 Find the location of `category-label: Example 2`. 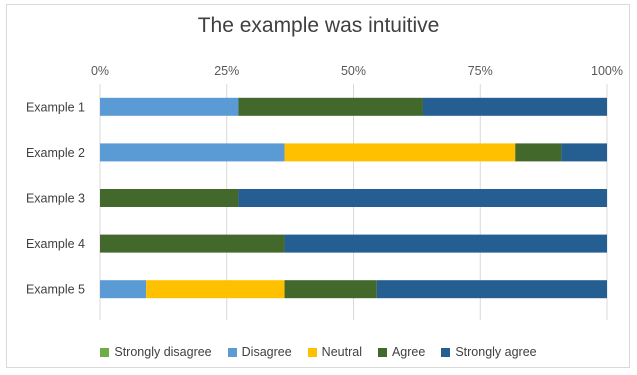

category-label: Example 2 is located at coordinates (55, 153).